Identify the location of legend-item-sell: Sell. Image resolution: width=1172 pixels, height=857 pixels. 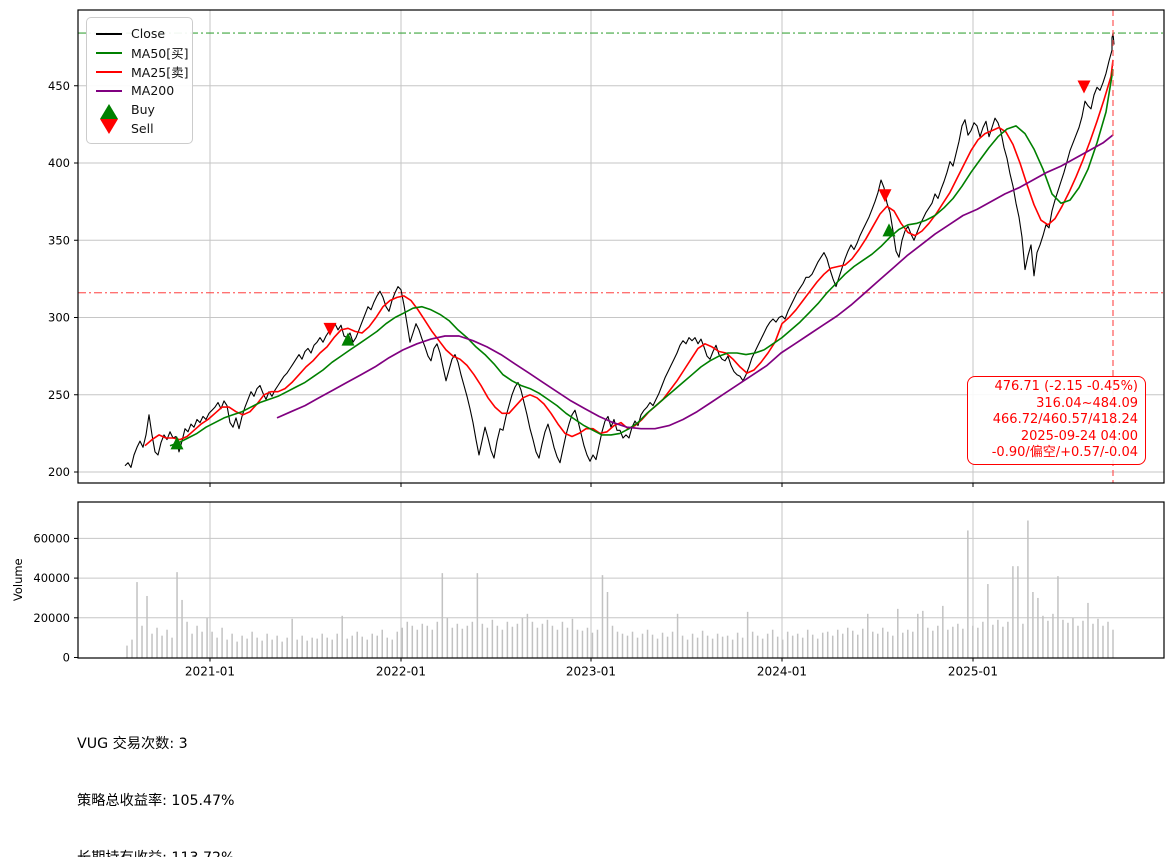
(140, 128).